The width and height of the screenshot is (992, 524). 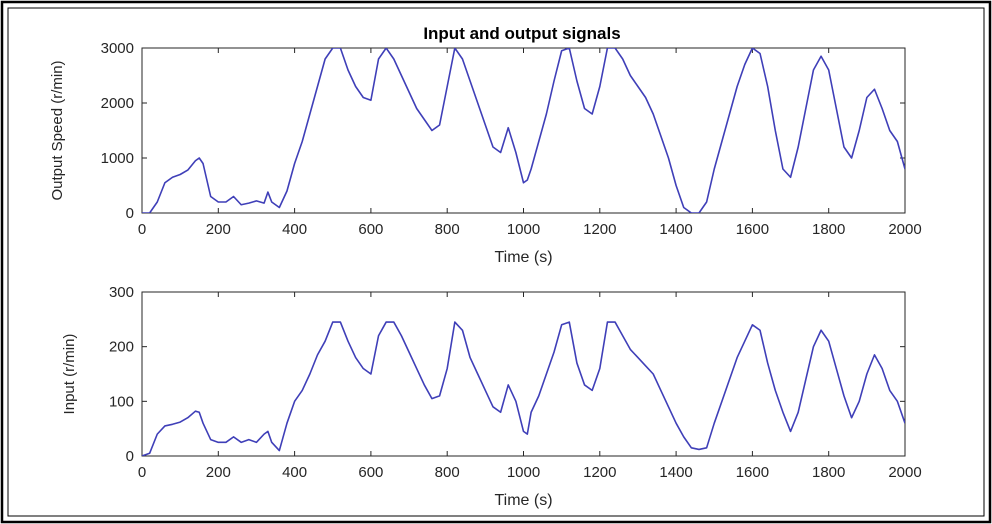 What do you see at coordinates (121, 292) in the screenshot?
I see `y-tick-label: 300` at bounding box center [121, 292].